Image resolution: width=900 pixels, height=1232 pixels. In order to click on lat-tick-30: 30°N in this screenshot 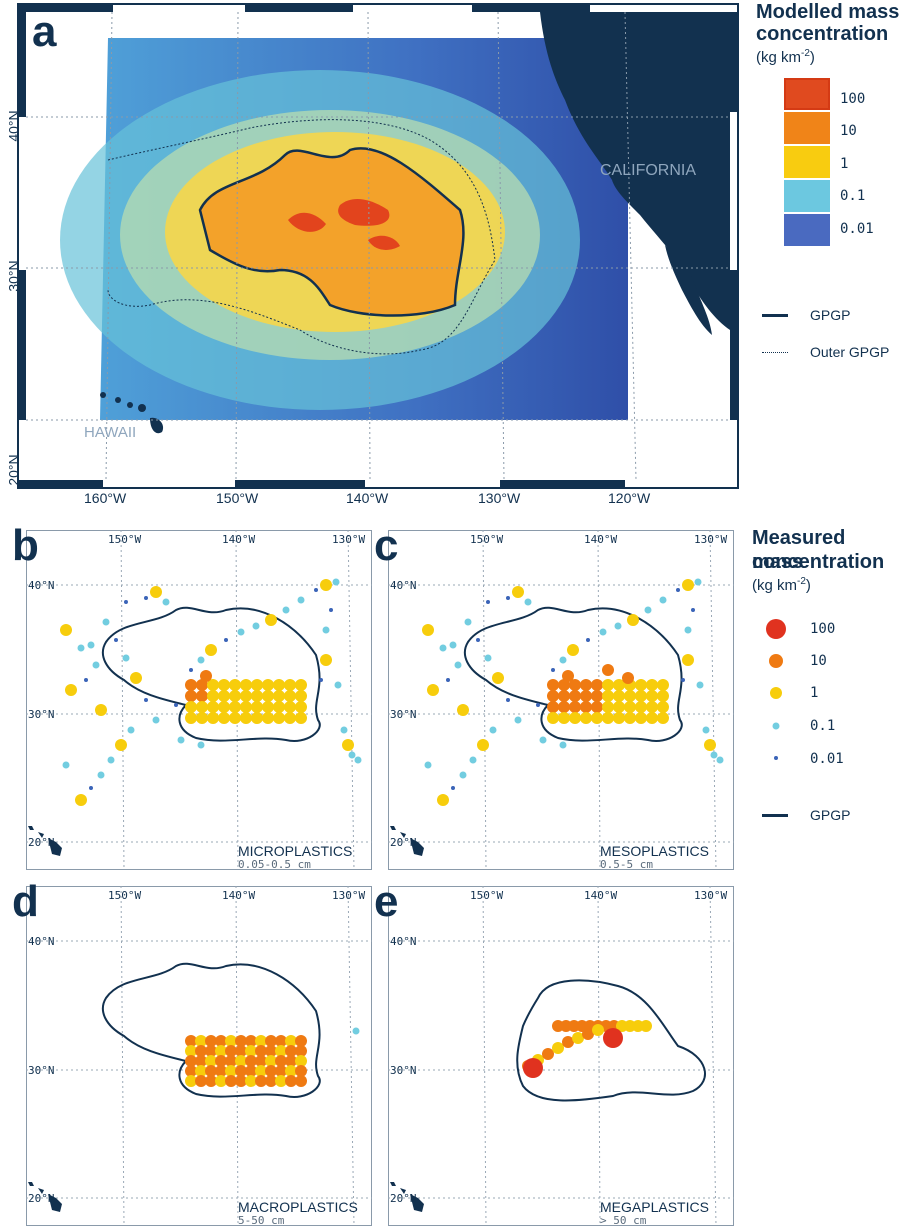, I will do `click(13, 276)`.